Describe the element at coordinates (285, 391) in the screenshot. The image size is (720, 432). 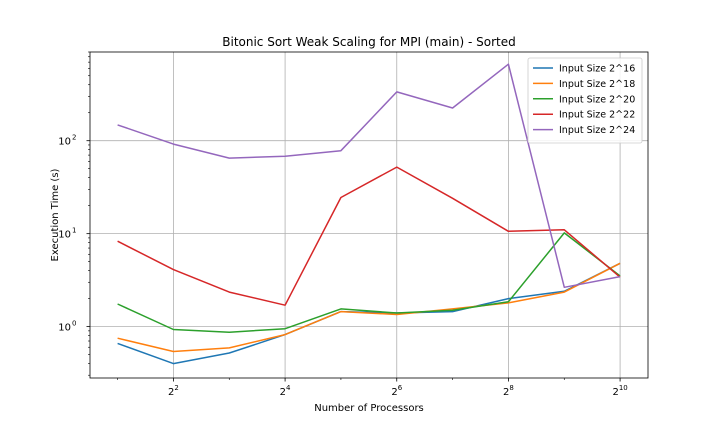
I see `x-tick-label: 24` at that location.